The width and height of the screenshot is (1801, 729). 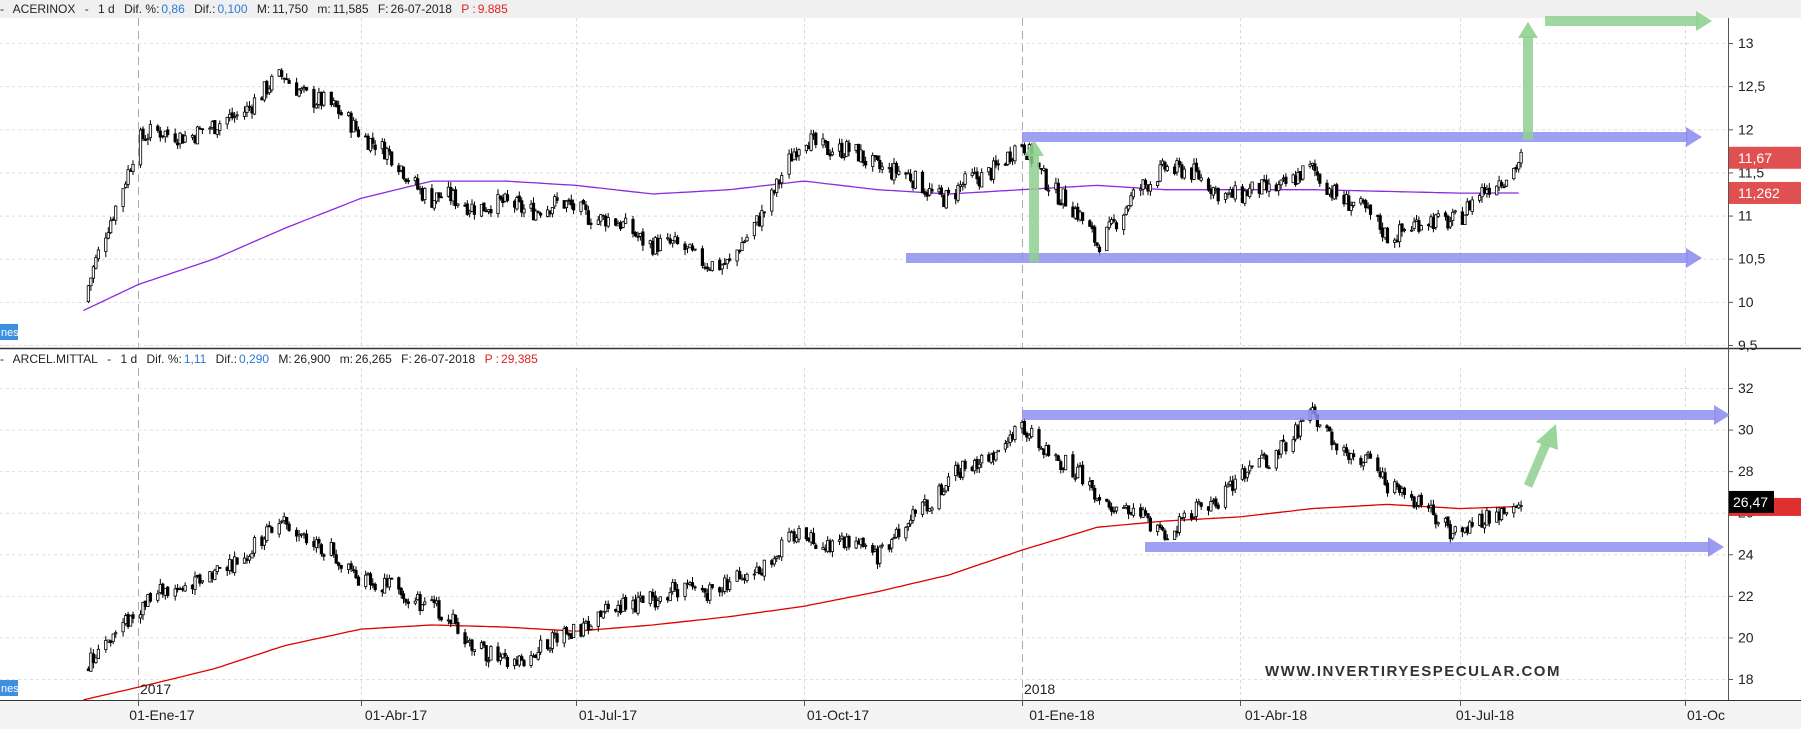 What do you see at coordinates (1716, 547) in the screenshot?
I see `channel-bottom-arrow-2-head` at bounding box center [1716, 547].